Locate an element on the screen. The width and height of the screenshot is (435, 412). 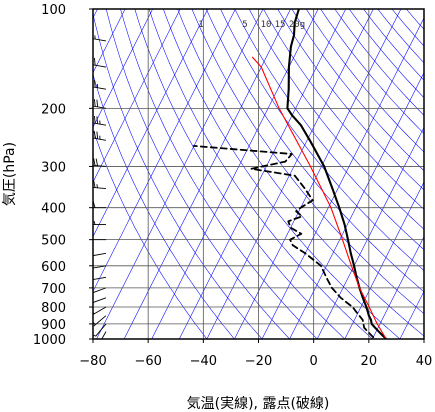
y-tick-label: 600 is located at coordinates (53, 267).